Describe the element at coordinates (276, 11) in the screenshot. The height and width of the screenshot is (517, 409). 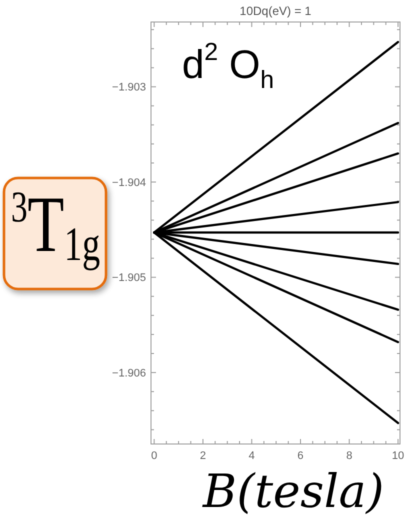
I see `chart-title: 10Dq(eV) = 1` at that location.